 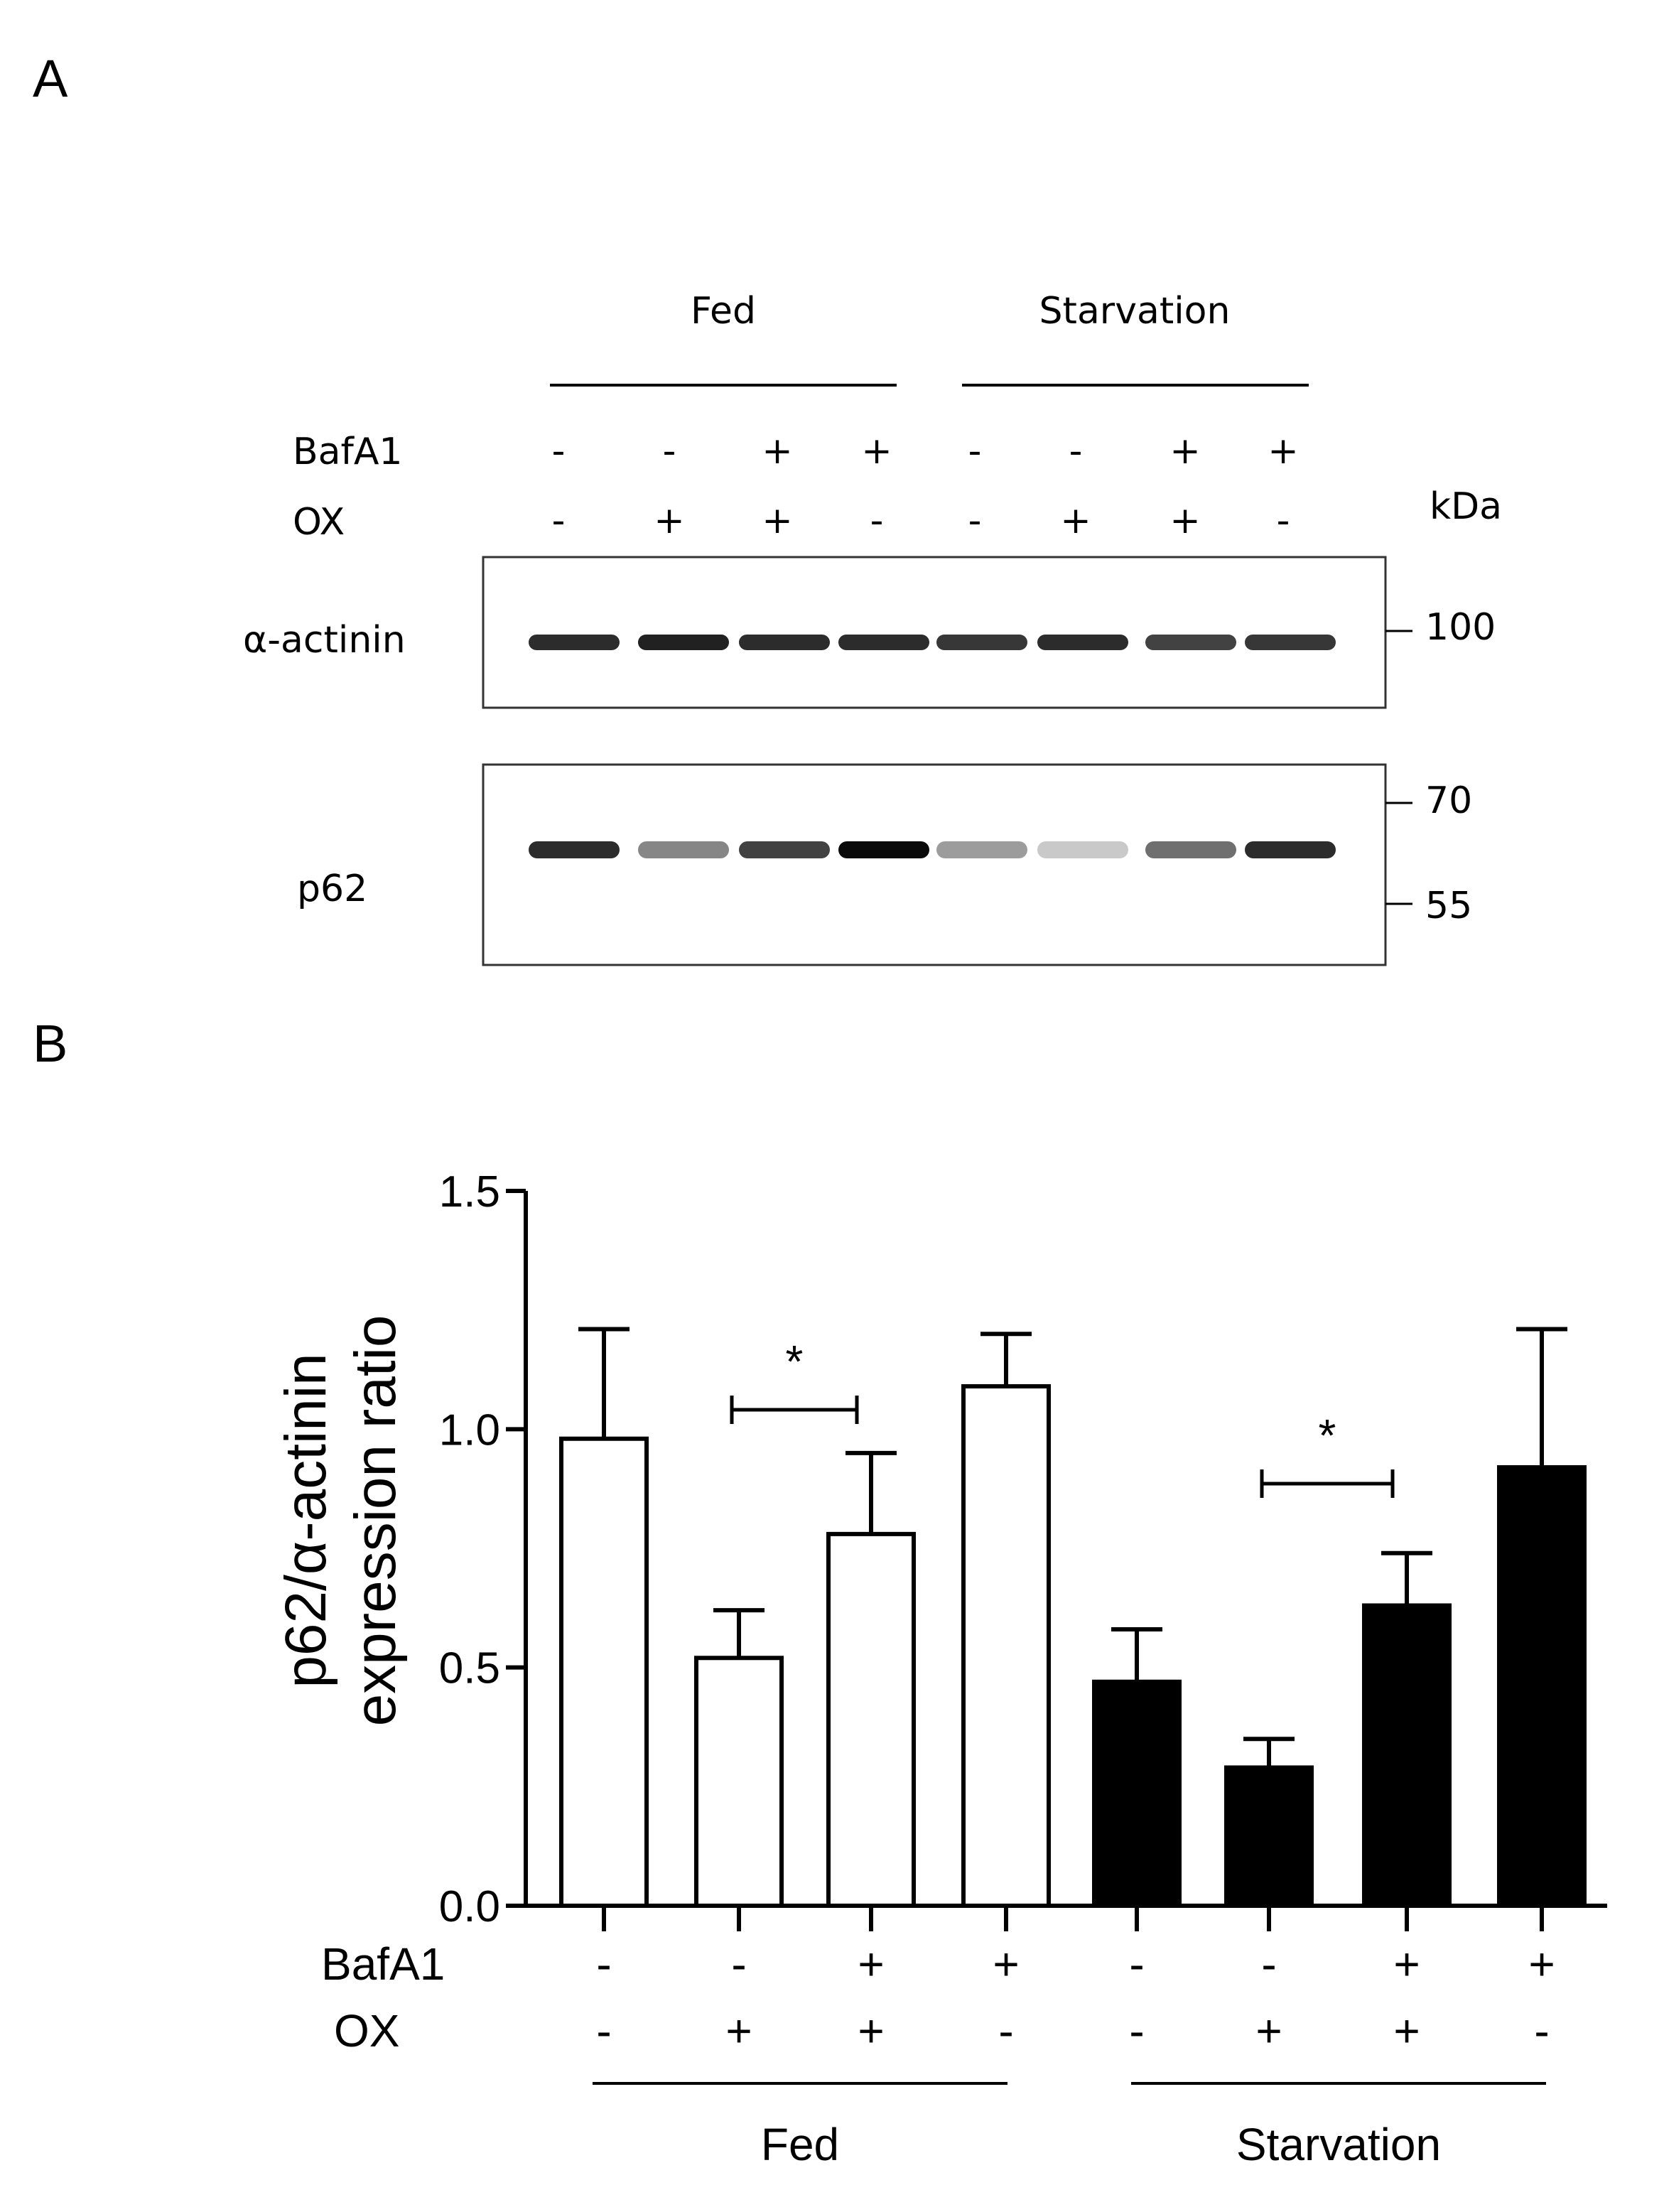 I want to click on blot-label-alpha-actinin: α-actinin, so click(x=324, y=640).